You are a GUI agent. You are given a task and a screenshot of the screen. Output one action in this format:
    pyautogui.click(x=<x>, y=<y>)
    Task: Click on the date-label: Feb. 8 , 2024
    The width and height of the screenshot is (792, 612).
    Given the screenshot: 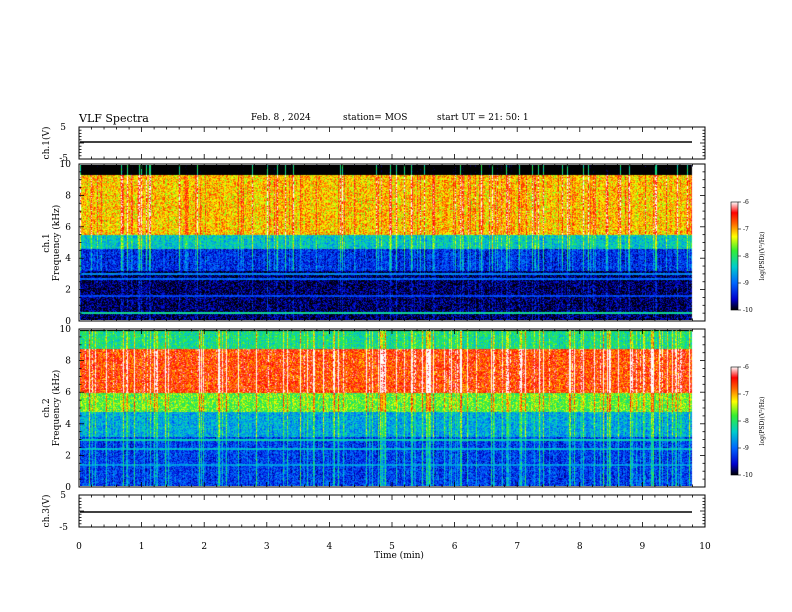 What is the action you would take?
    pyautogui.click(x=281, y=118)
    